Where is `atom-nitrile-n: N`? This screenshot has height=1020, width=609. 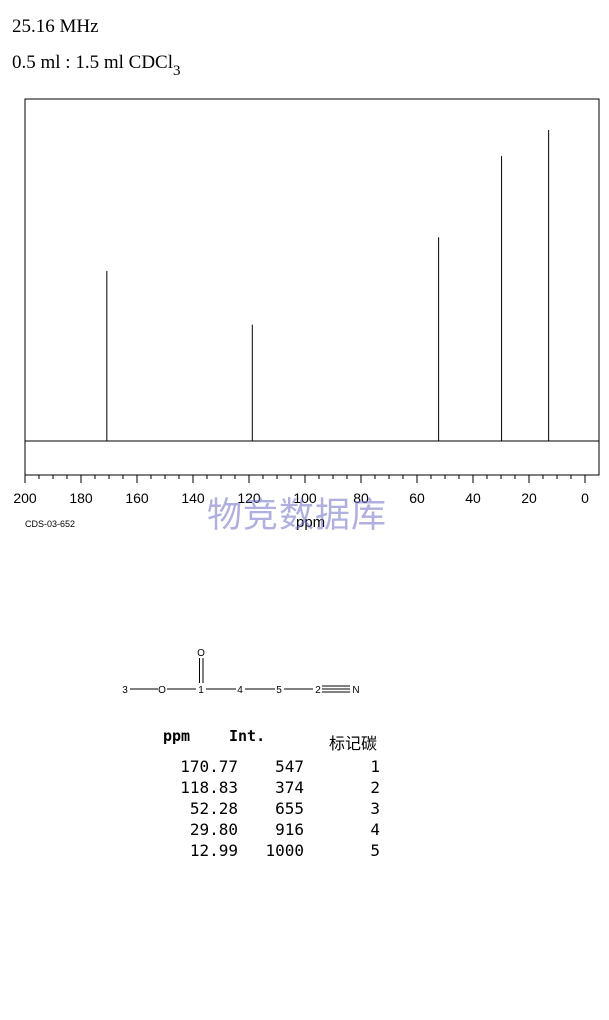 atom-nitrile-n: N is located at coordinates (355, 690).